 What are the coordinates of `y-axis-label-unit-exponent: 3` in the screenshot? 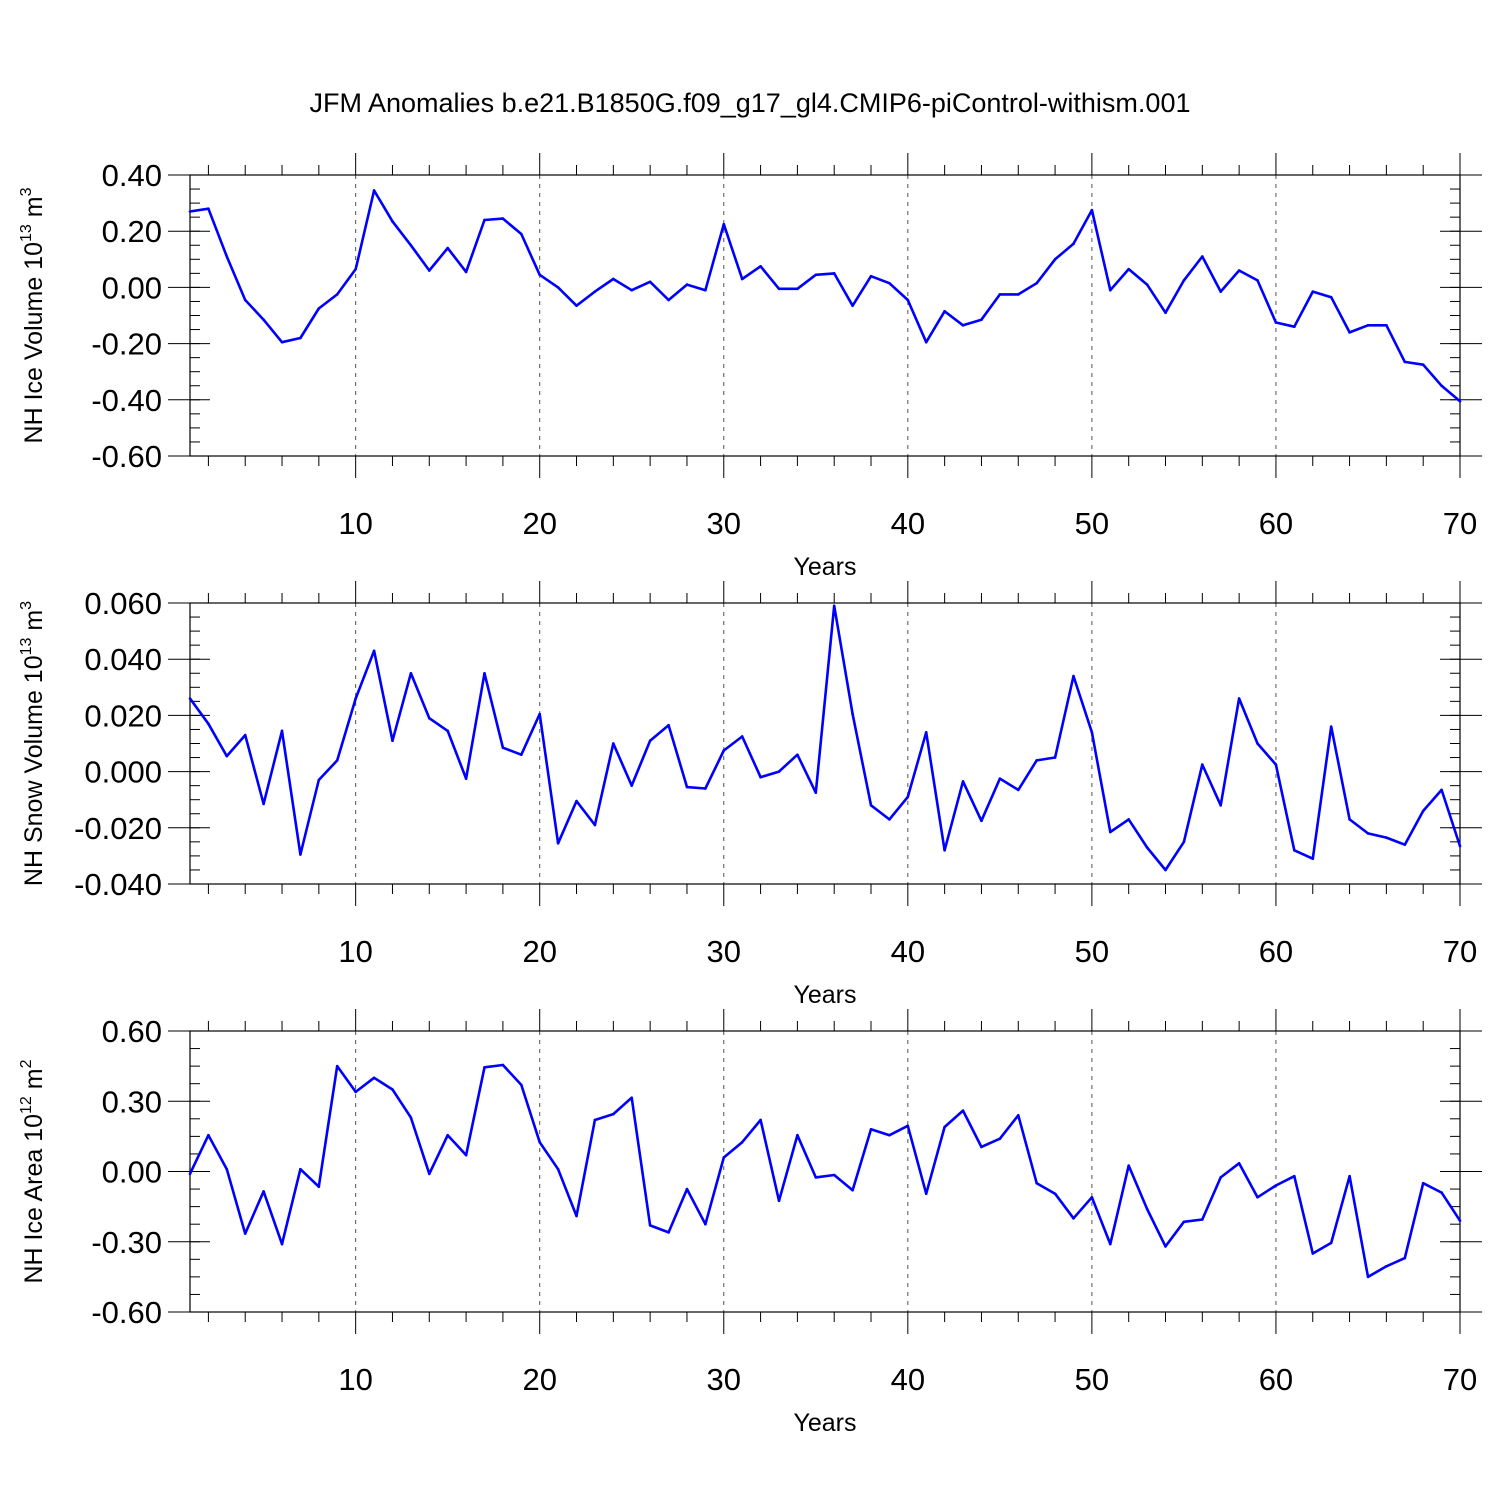 It's located at (26, 605).